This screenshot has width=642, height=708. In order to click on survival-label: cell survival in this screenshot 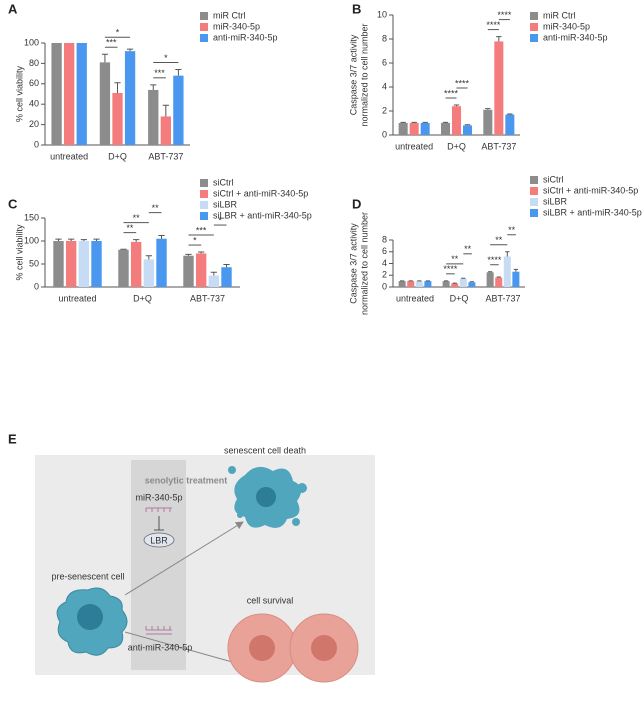, I will do `click(270, 600)`.